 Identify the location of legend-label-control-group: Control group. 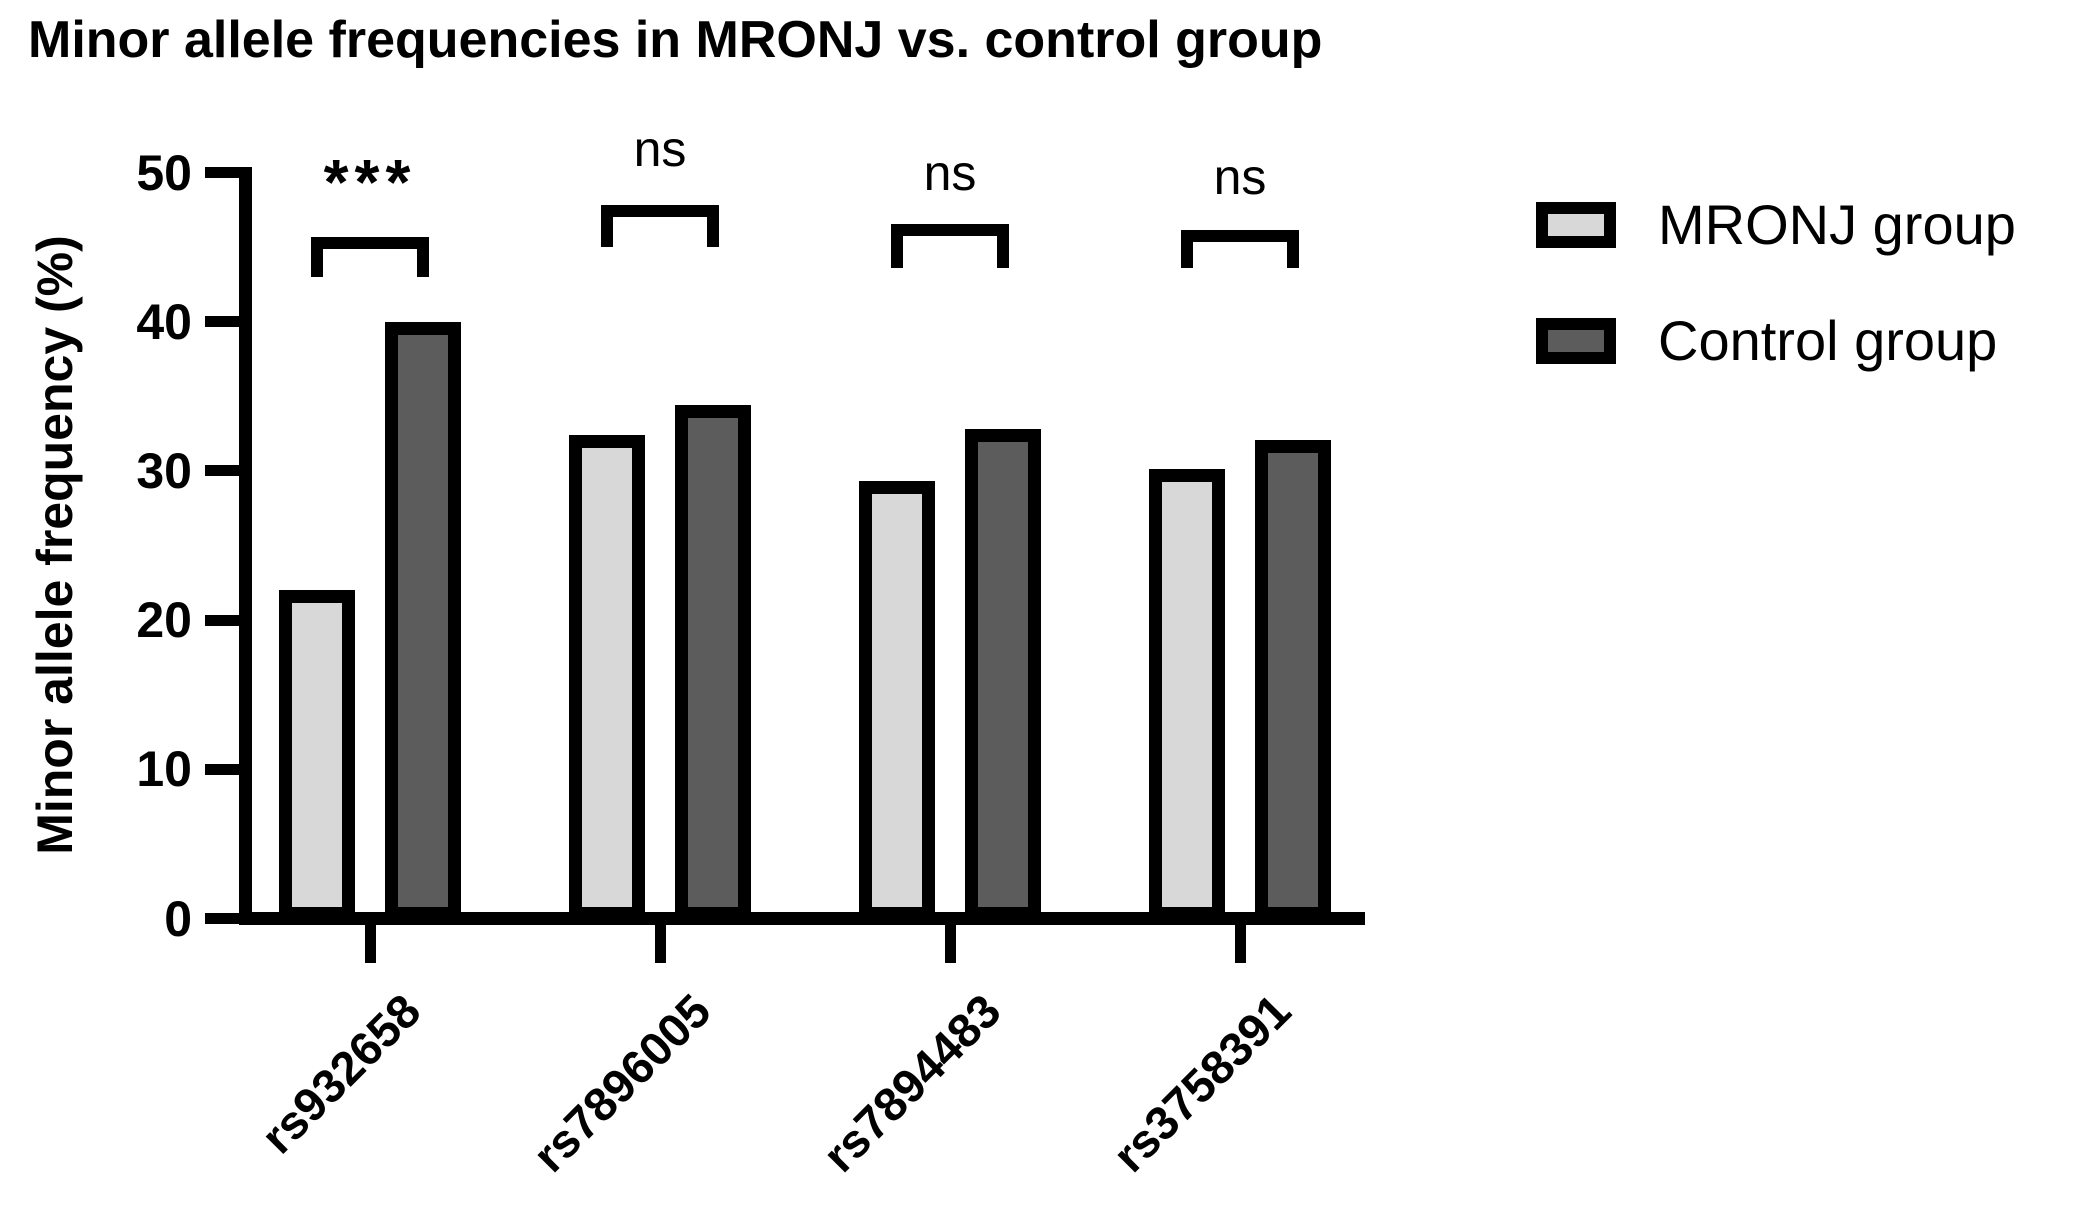
(1828, 340).